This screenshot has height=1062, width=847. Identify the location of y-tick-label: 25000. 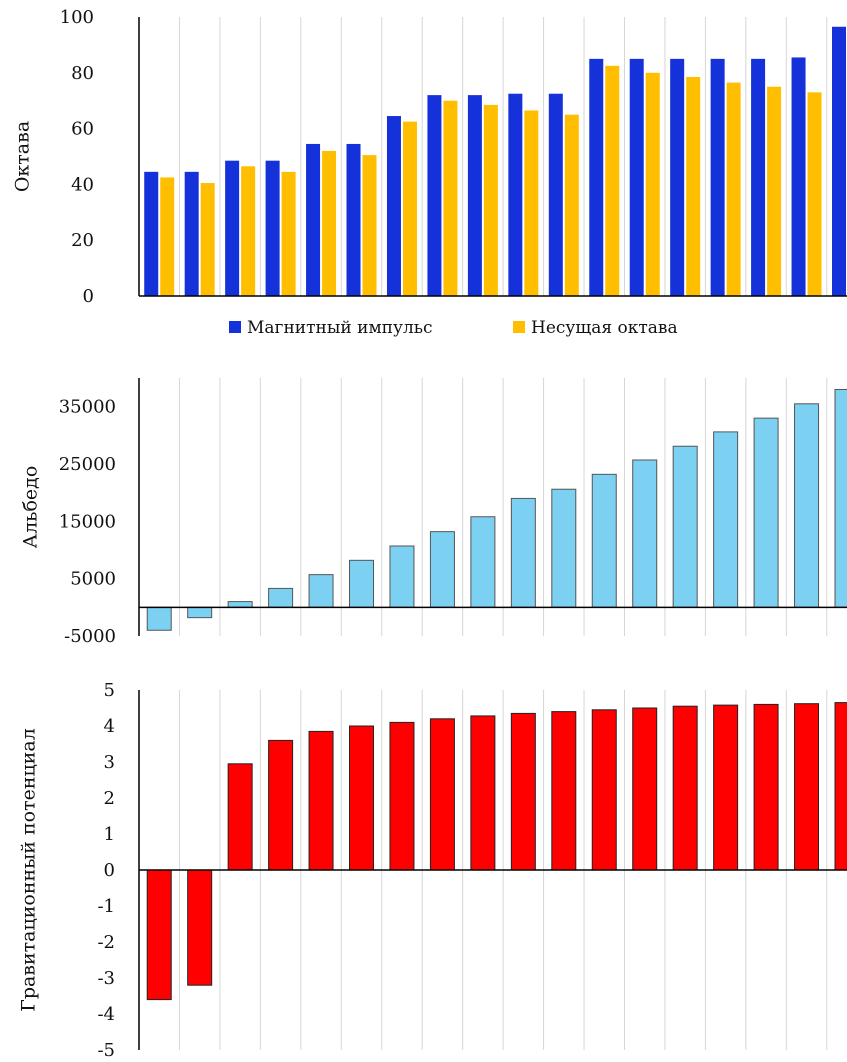
(87, 464).